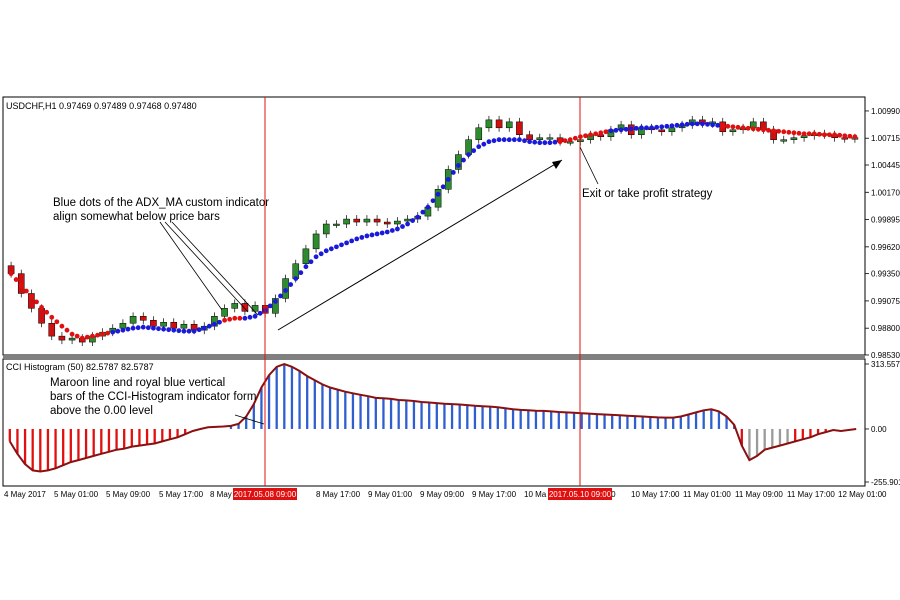 The width and height of the screenshot is (900, 600). Describe the element at coordinates (338, 494) in the screenshot. I see `x-tick-label: 8 May 17:00` at that location.